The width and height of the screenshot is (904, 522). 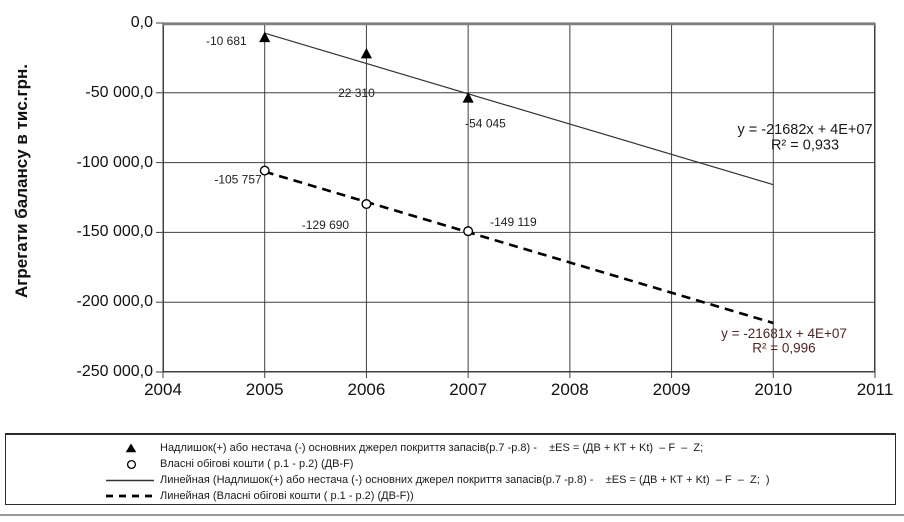 I want to click on trendline-r-squared: R² = 0,996, so click(x=783, y=348).